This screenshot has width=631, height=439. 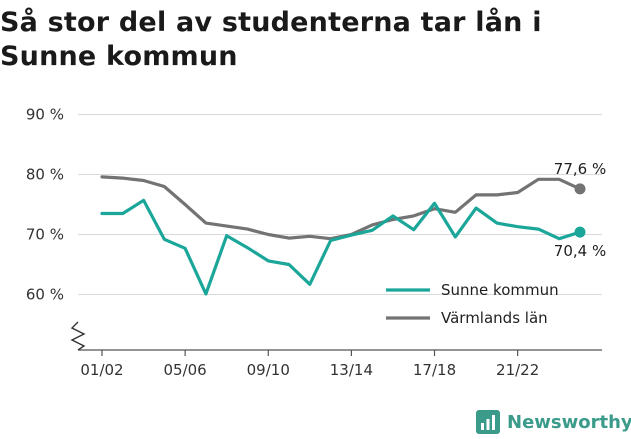 I want to click on legend: Sunne kommun Värmlands län, so click(x=472, y=304).